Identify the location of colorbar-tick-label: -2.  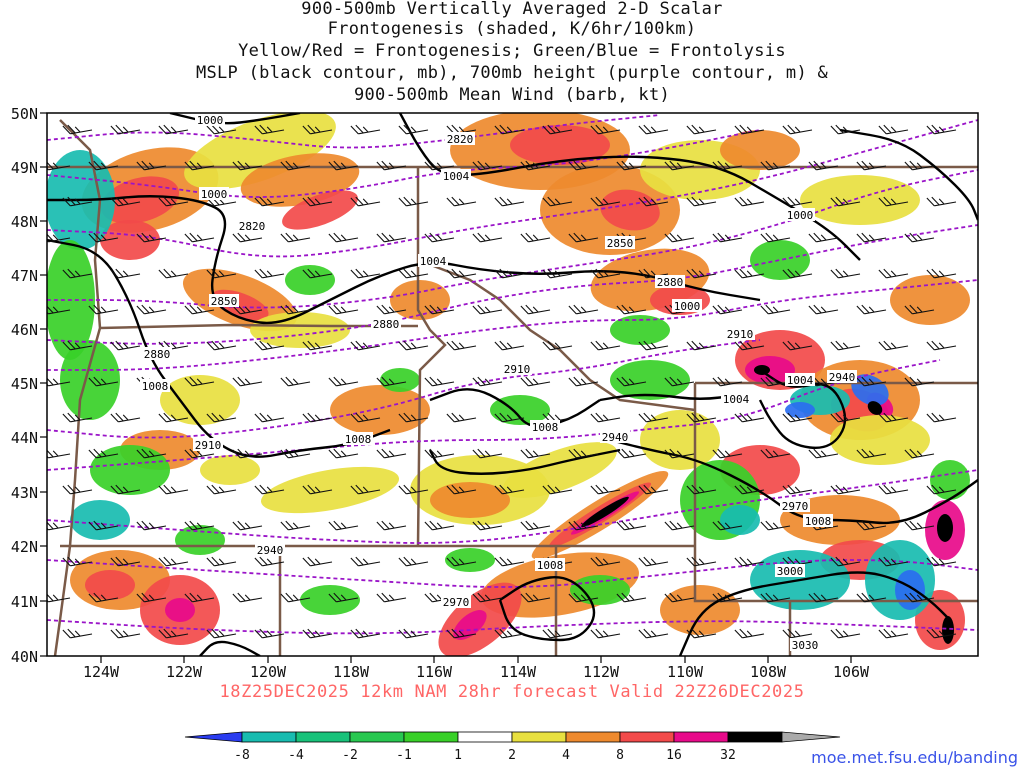
(350, 755).